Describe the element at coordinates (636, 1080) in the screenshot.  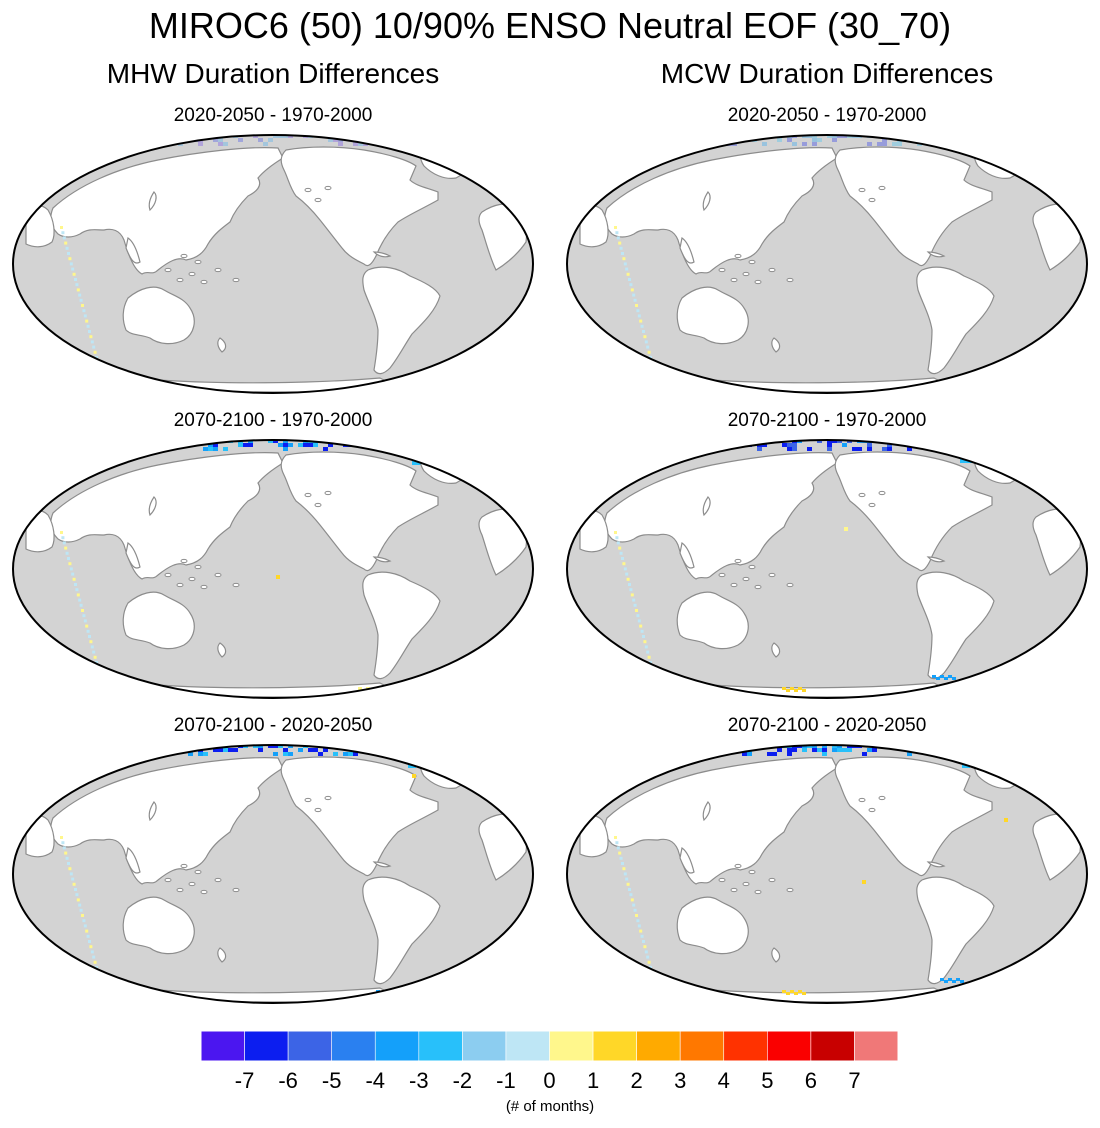
I see `colorbar-tick-label: 2` at that location.